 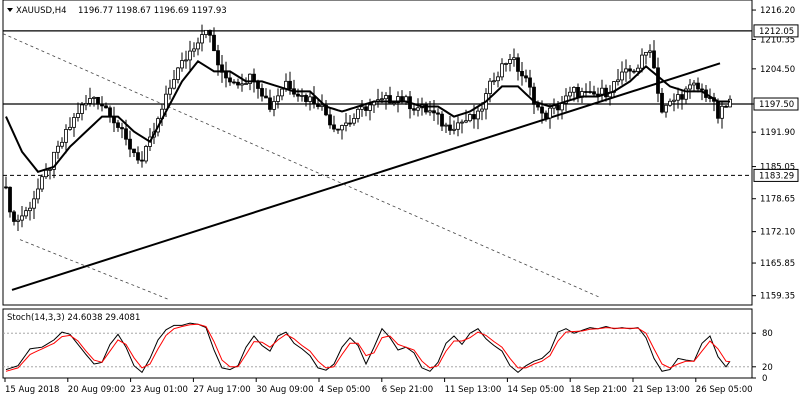 I want to click on price-tick-label: 1210.35, so click(x=777, y=40).